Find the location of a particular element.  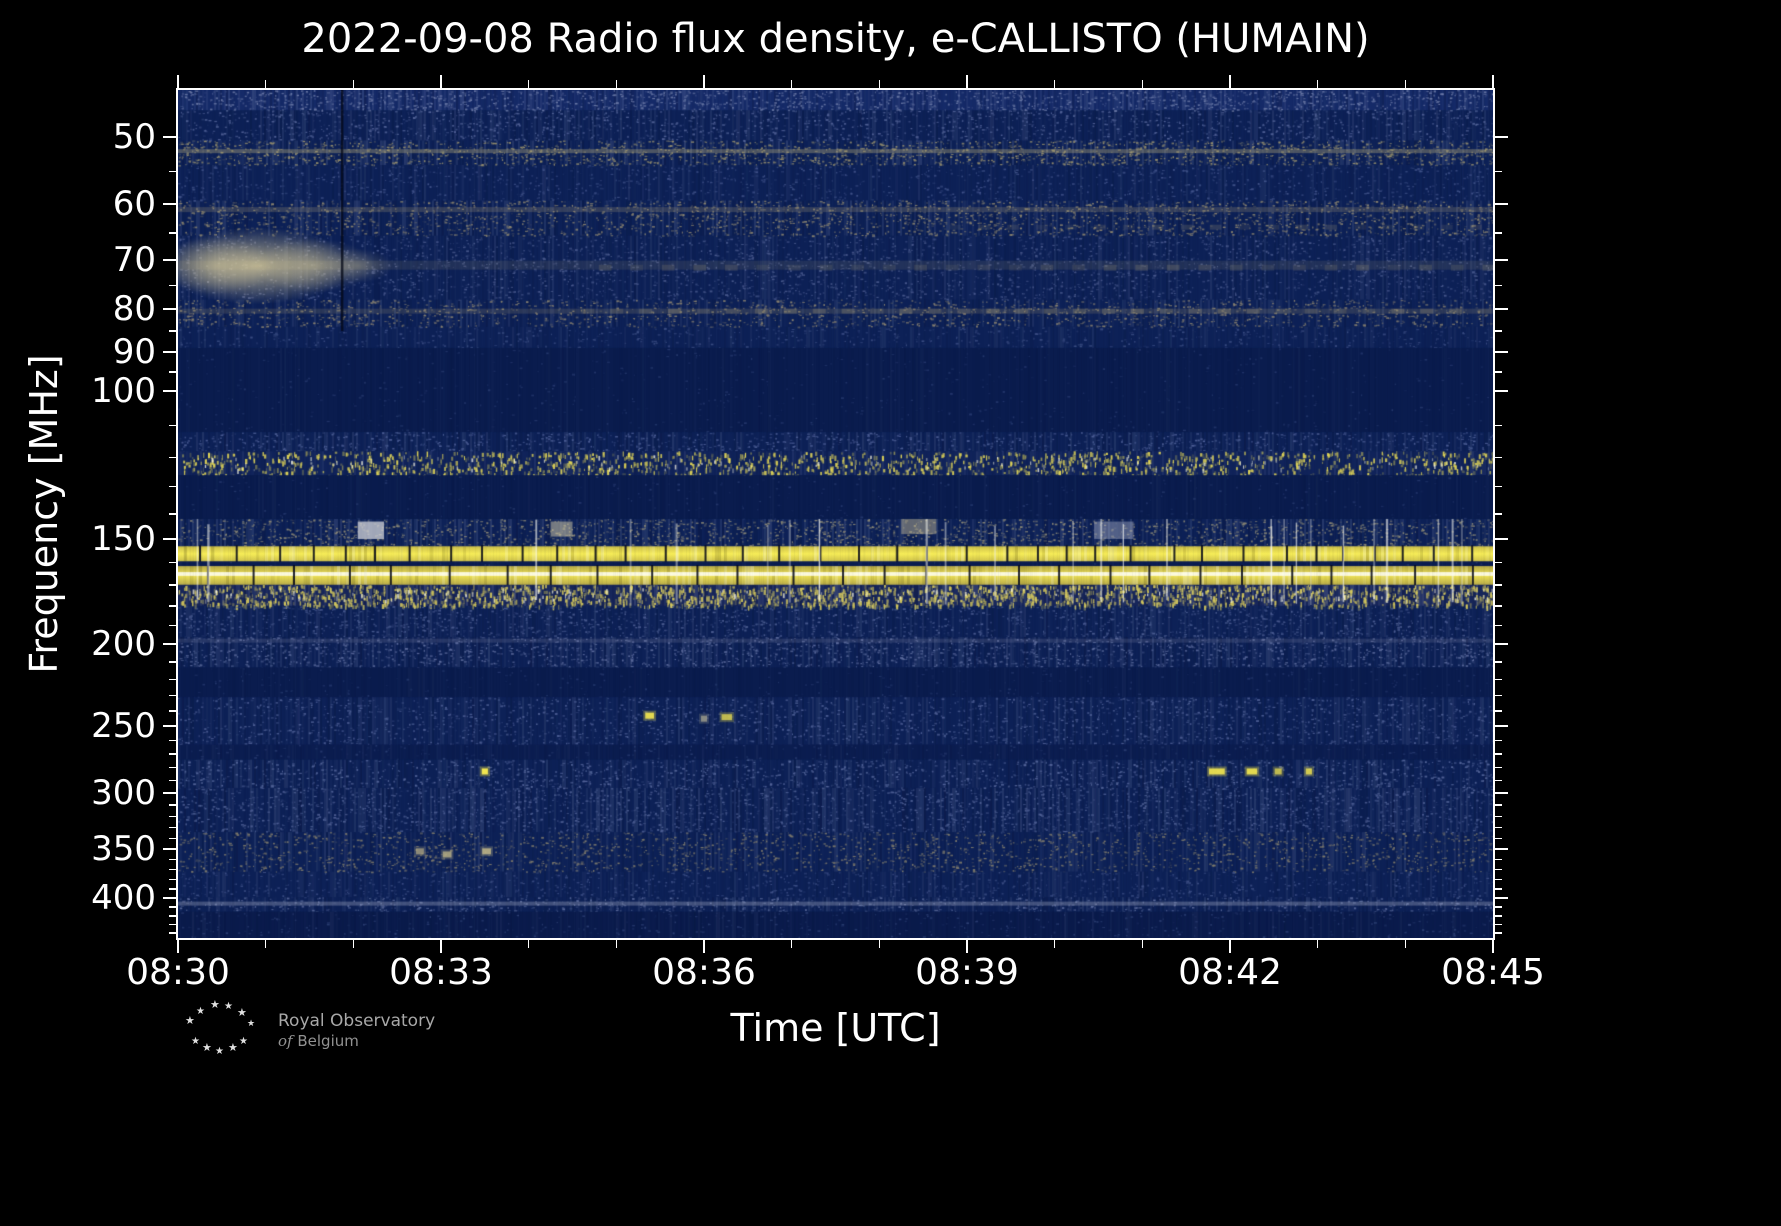

logo-line2: of Belgium is located at coordinates (318, 1041).